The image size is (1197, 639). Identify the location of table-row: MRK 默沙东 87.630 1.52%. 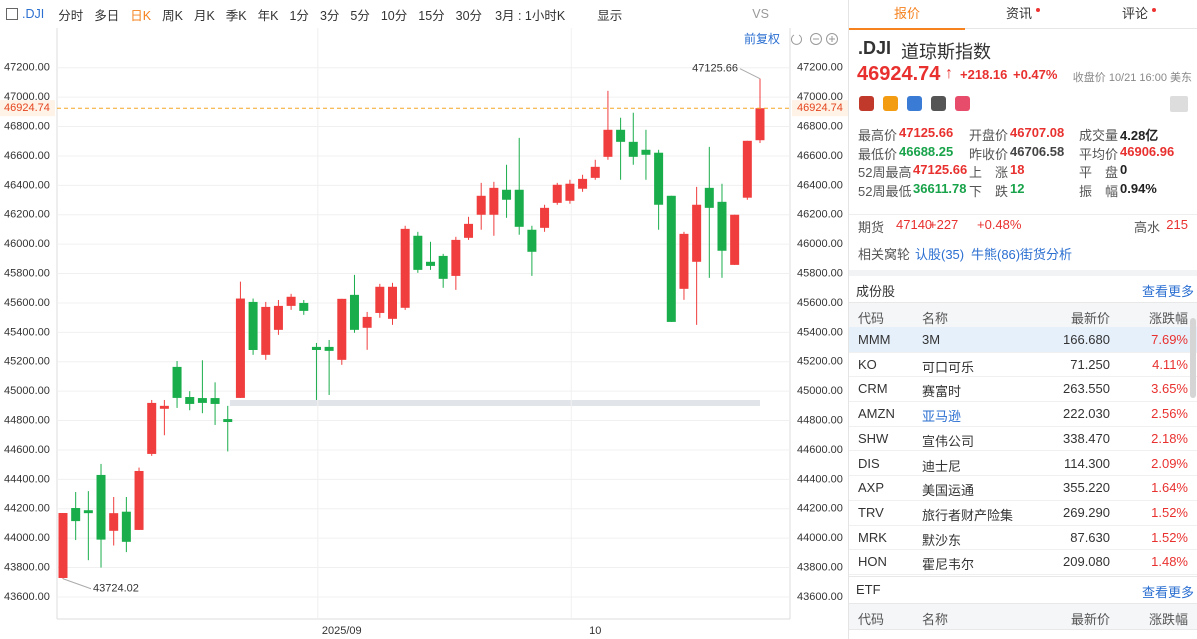
(1023, 538).